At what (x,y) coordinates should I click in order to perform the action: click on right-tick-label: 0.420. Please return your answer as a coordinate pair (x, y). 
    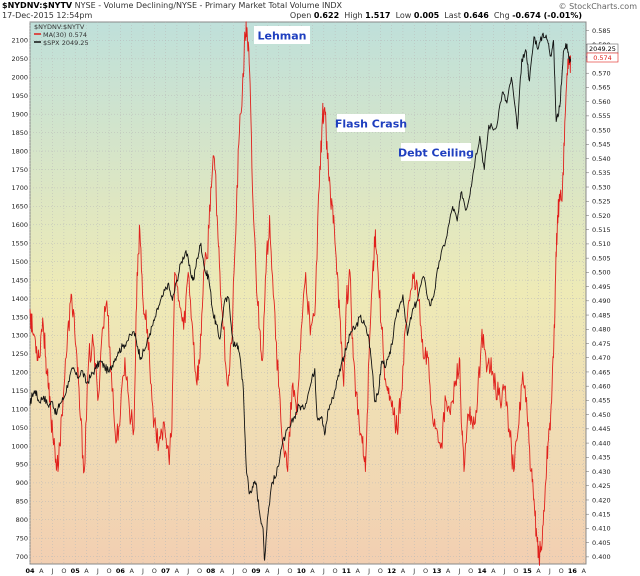
    Looking at the image, I should click on (601, 500).